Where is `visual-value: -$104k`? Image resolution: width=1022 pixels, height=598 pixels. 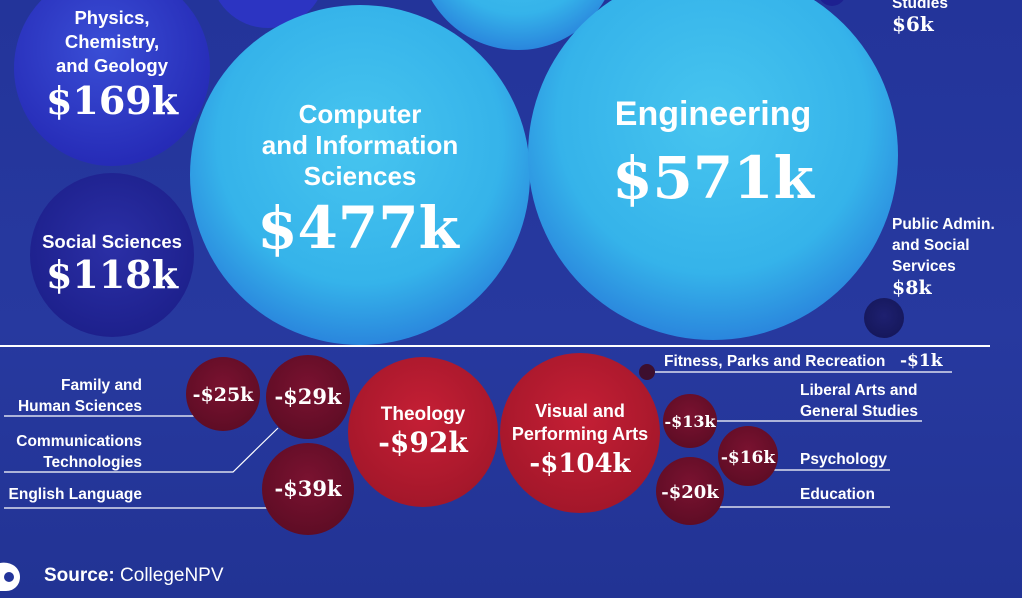 visual-value: -$104k is located at coordinates (580, 464).